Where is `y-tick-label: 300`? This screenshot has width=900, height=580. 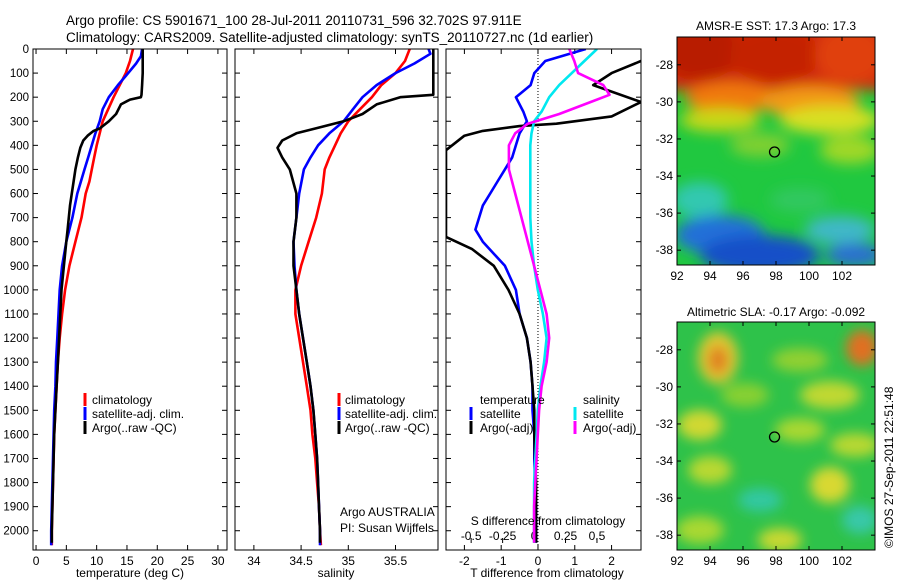 y-tick-label: 300 is located at coordinates (19, 122).